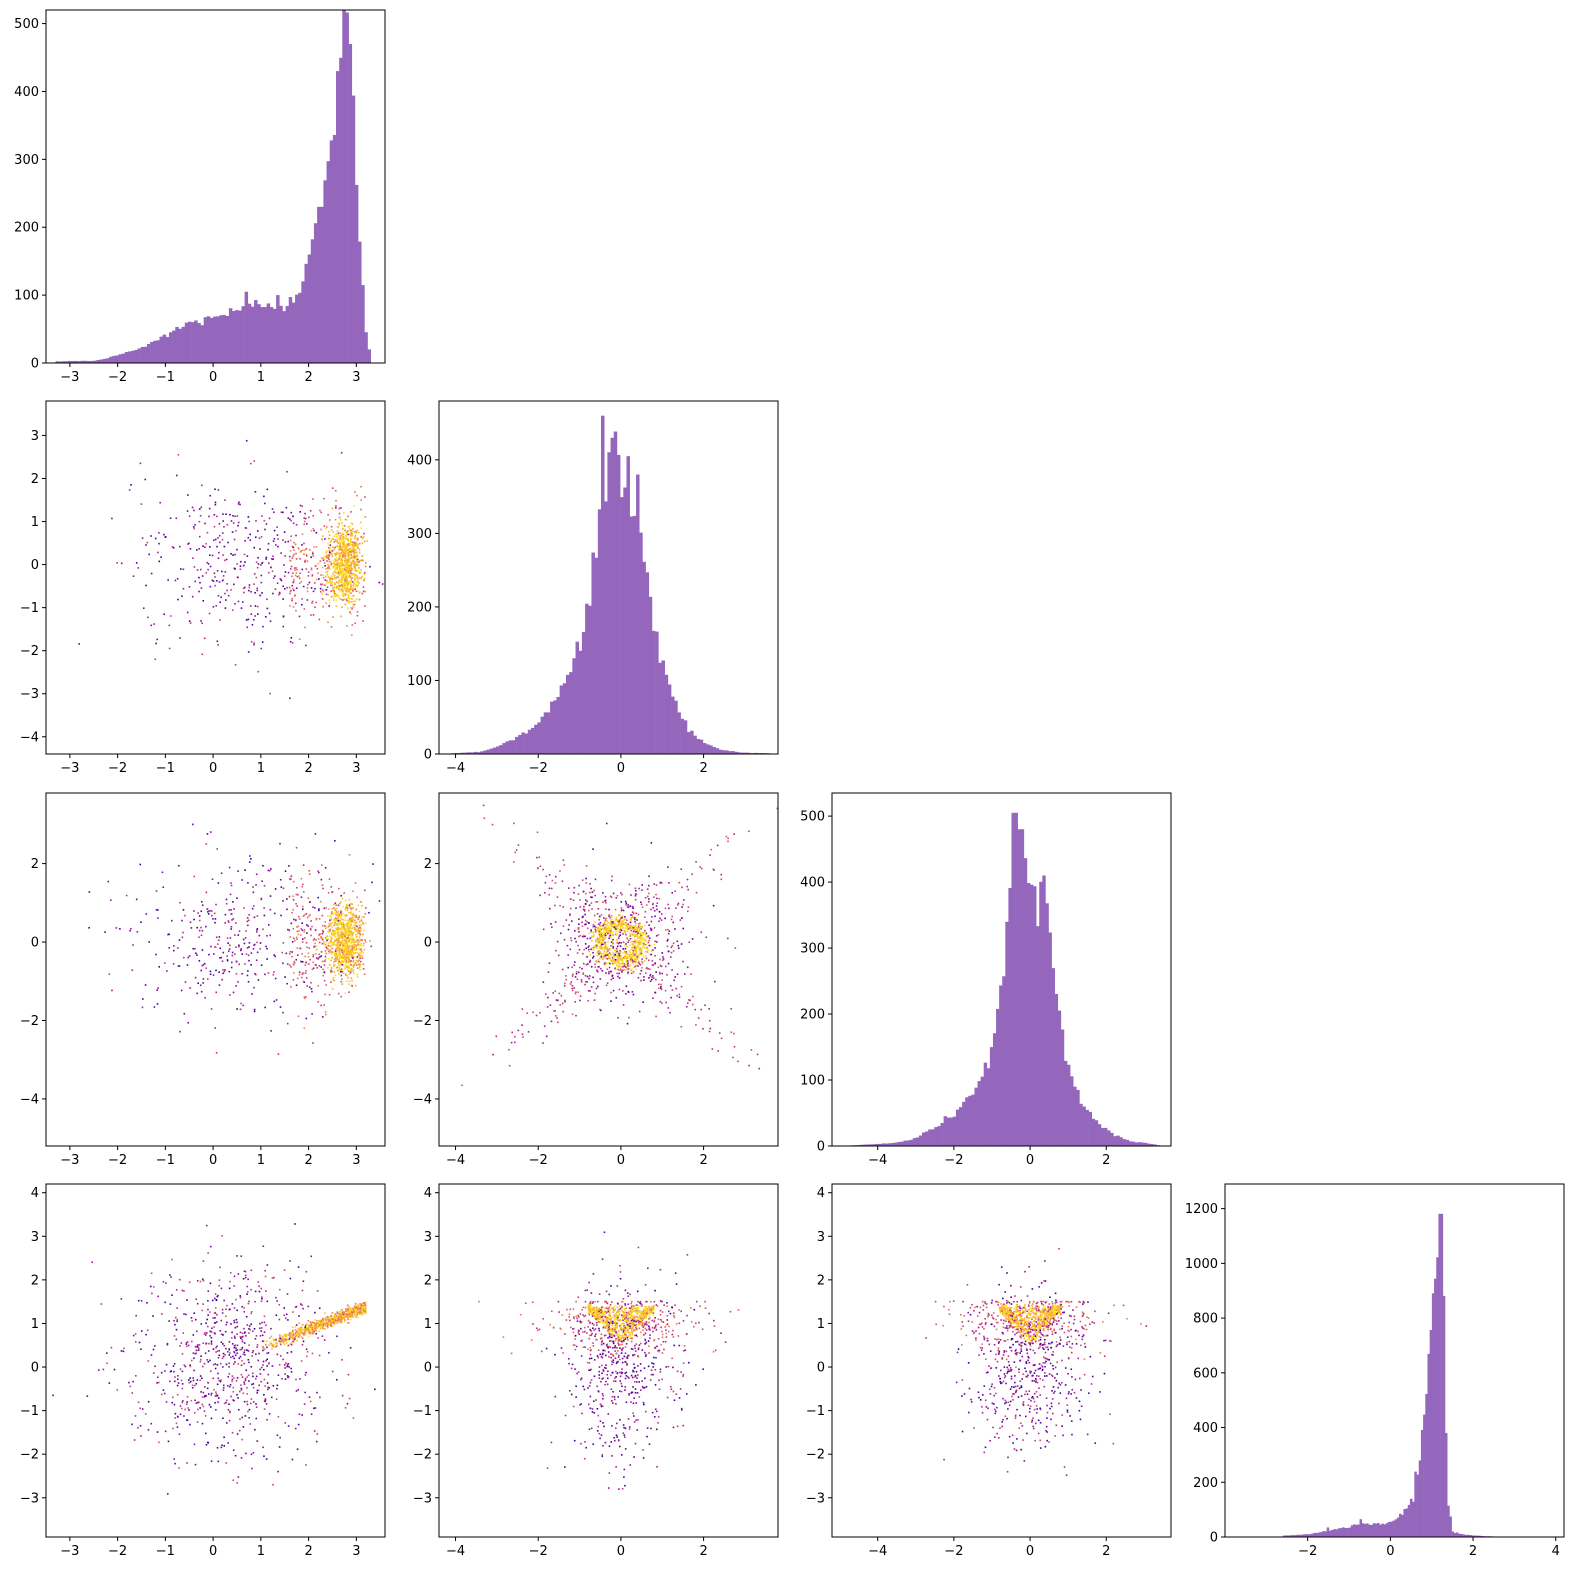 Image resolution: width=1590 pixels, height=1590 pixels. I want to click on y-tick-label: 100, so click(812, 1081).